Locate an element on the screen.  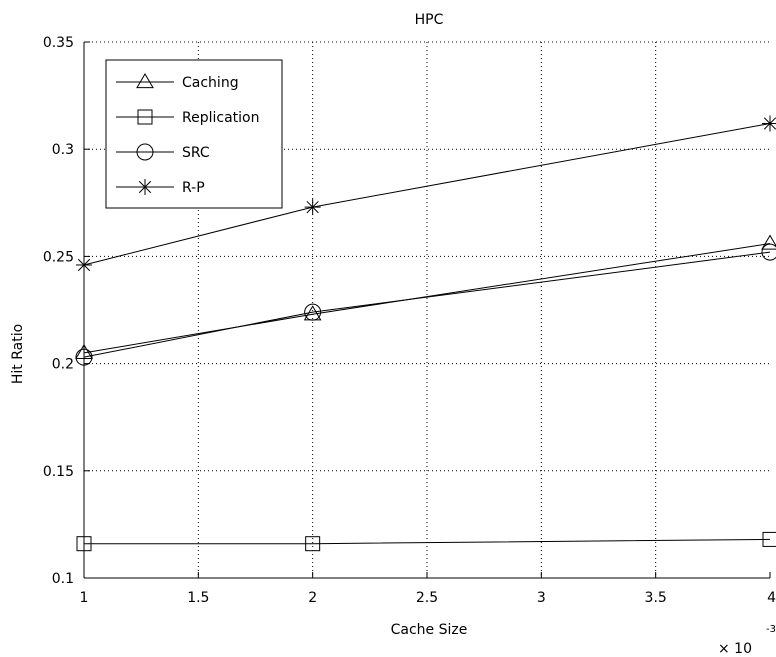
legend: Caching Replication SRC R-P is located at coordinates (194, 134).